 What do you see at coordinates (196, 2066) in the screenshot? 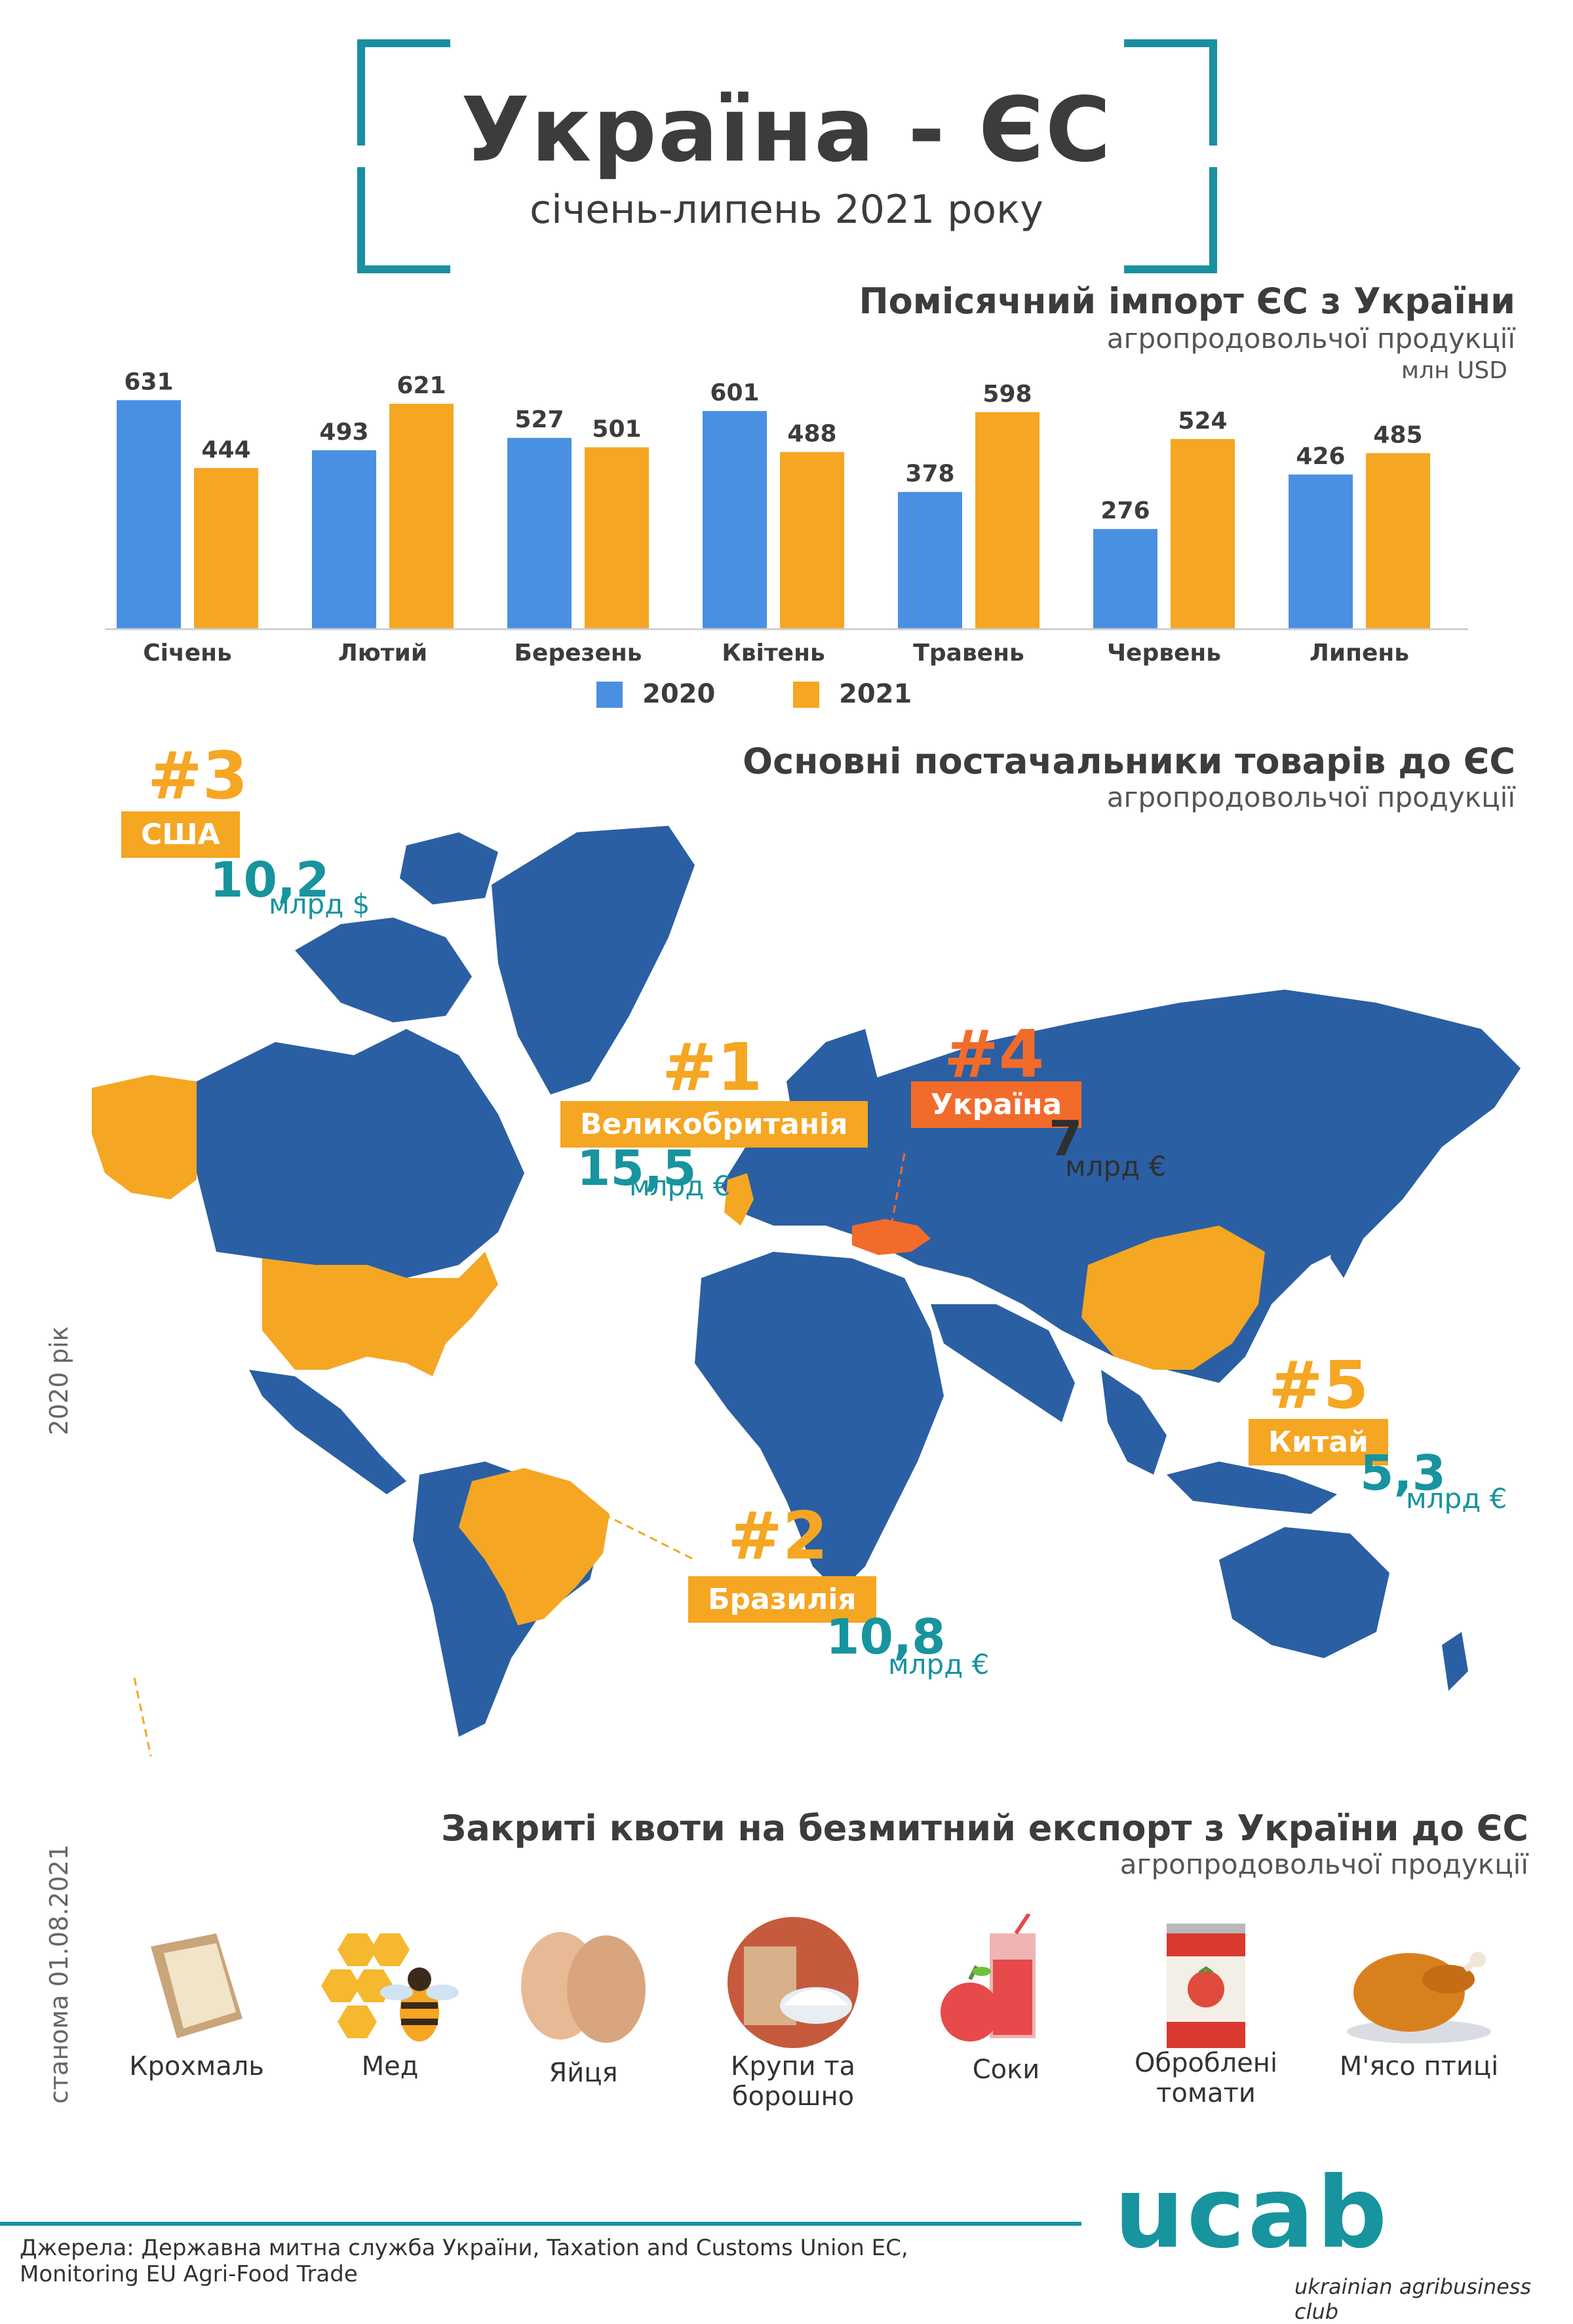
I see `quota-label-starch: Крохмаль` at bounding box center [196, 2066].